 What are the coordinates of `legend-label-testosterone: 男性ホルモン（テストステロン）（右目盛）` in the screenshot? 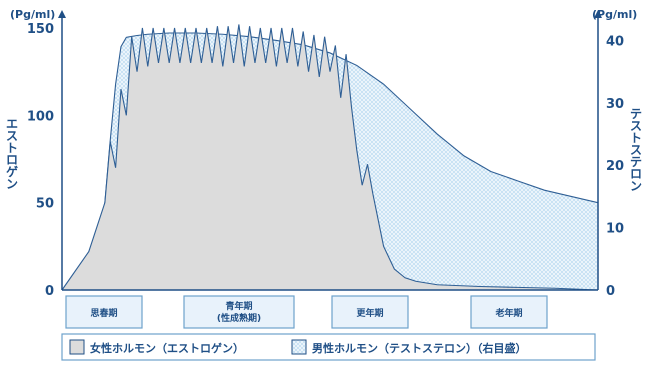 It's located at (419, 348).